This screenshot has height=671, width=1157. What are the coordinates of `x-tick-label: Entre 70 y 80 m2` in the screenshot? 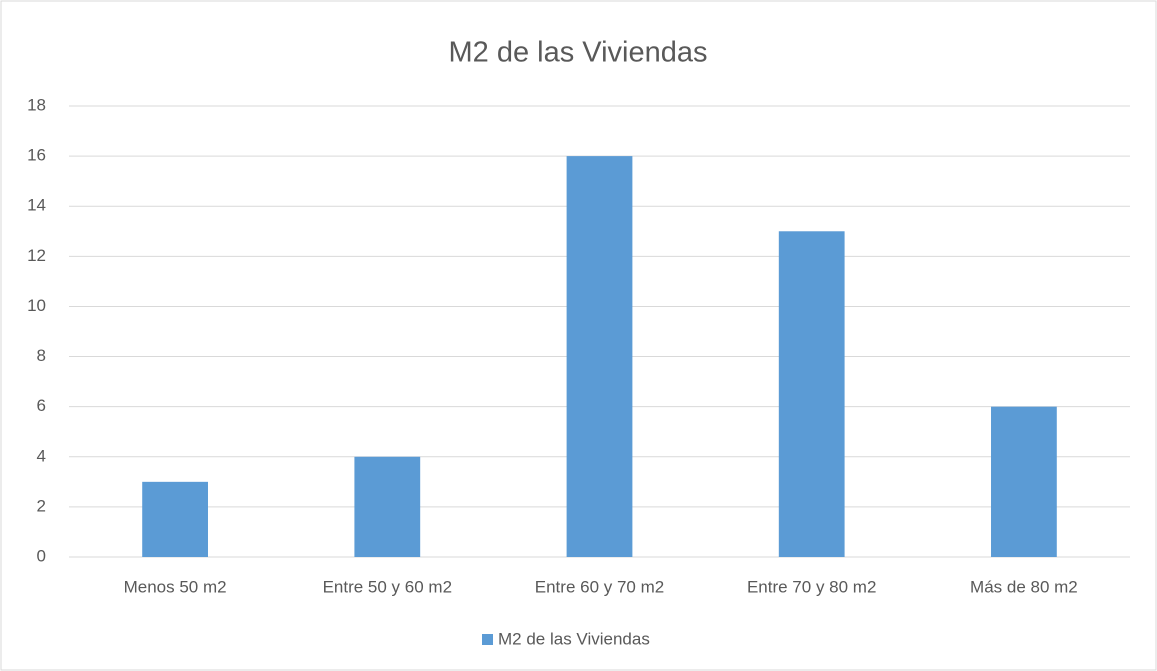 It's located at (811, 586).